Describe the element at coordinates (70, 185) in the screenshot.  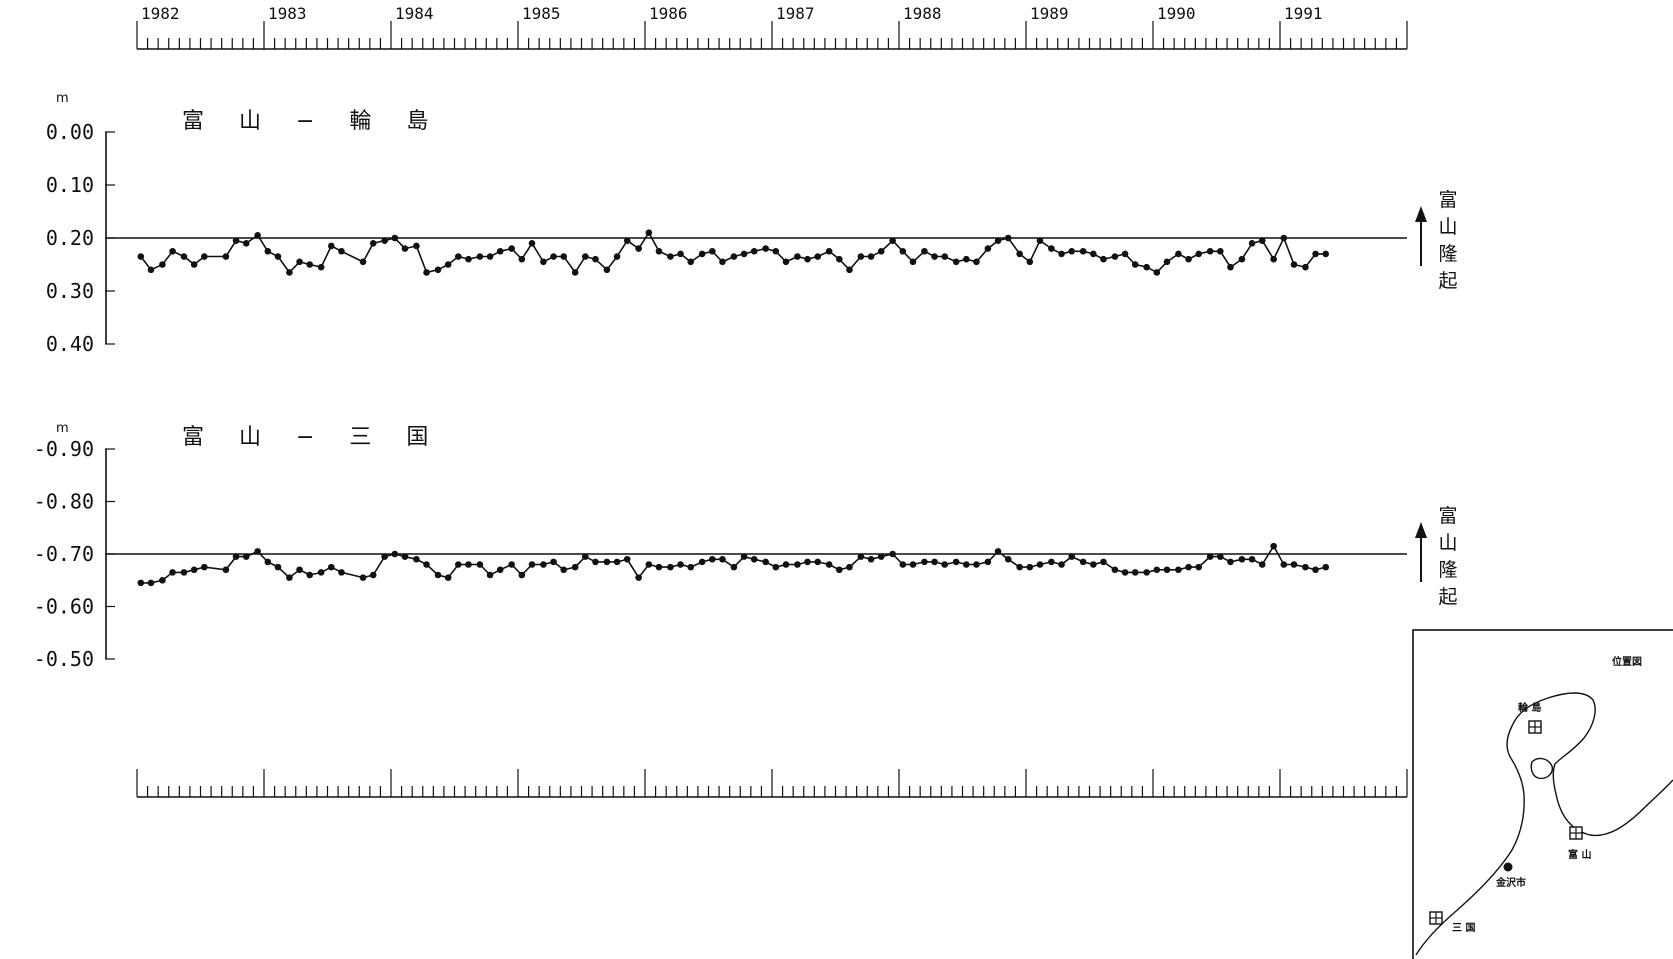
I see `y-tick-label: 0.10` at that location.